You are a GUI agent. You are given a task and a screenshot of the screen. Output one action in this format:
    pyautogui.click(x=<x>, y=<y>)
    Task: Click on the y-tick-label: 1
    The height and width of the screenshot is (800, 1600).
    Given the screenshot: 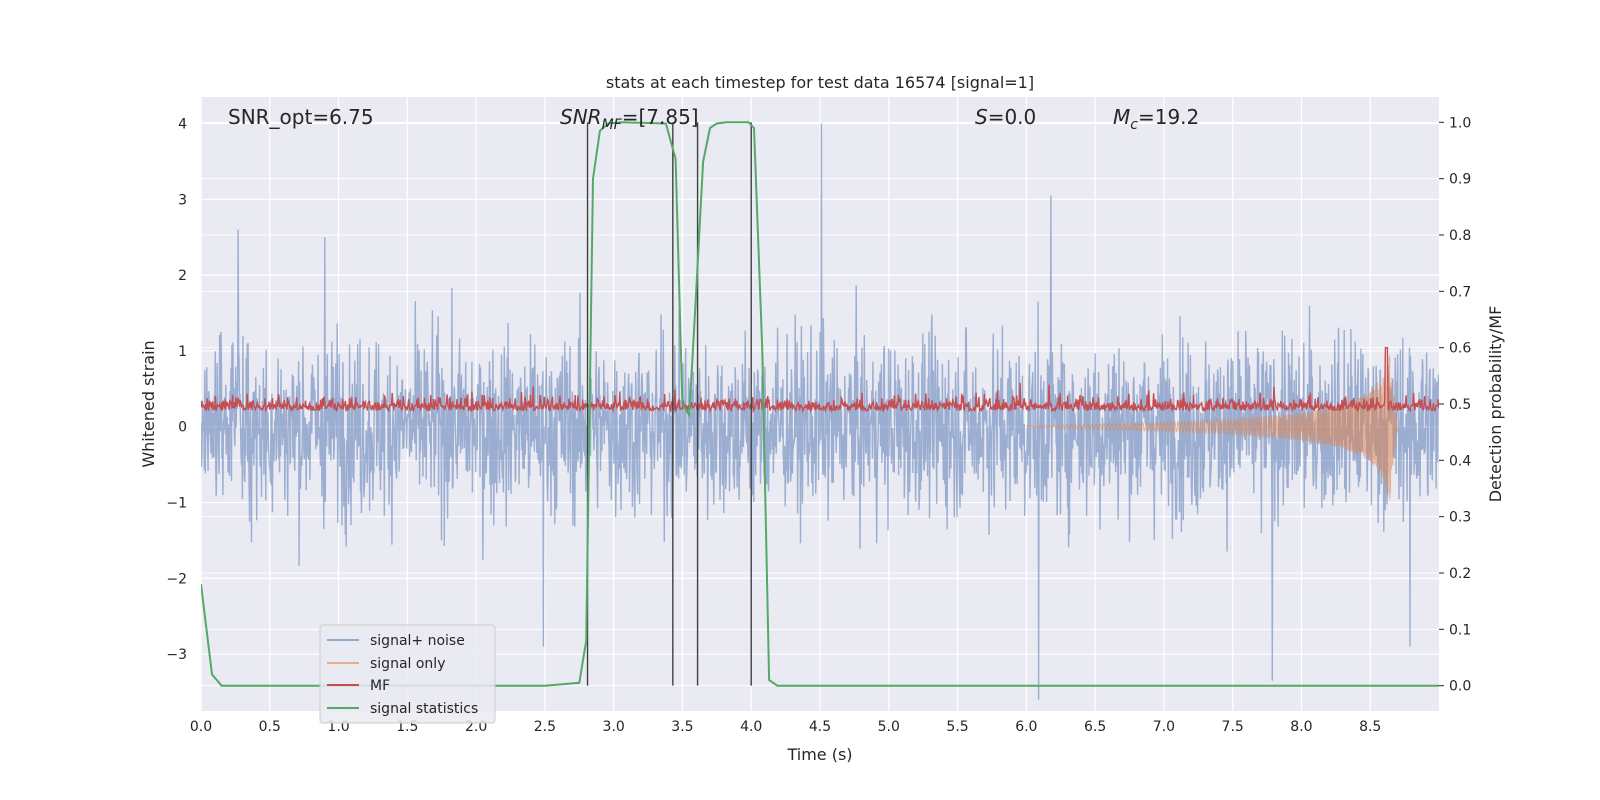 What is the action you would take?
    pyautogui.click(x=182, y=352)
    